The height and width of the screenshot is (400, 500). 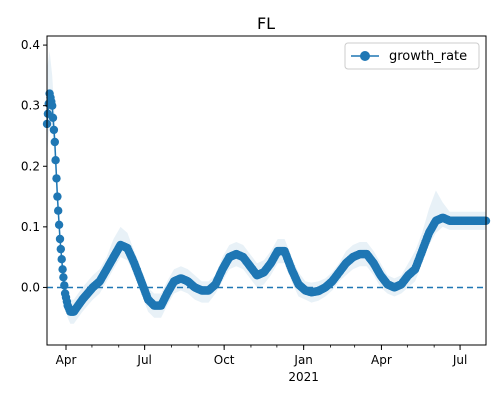 I want to click on y-tick-label: 0.2, so click(x=30, y=166).